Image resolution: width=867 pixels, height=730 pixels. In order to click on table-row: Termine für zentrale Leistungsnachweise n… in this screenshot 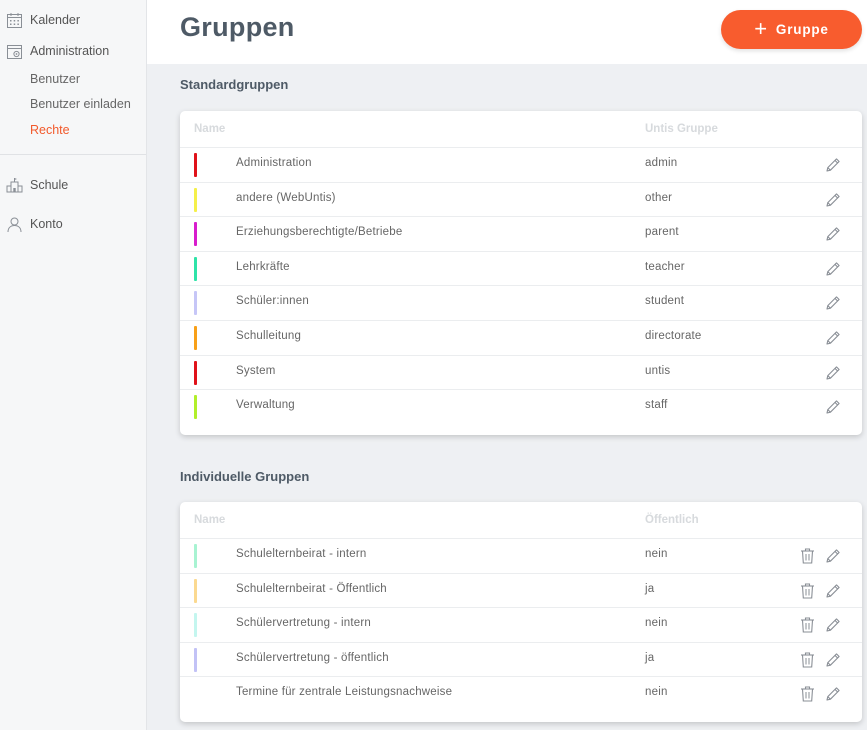, I will do `click(521, 693)`.